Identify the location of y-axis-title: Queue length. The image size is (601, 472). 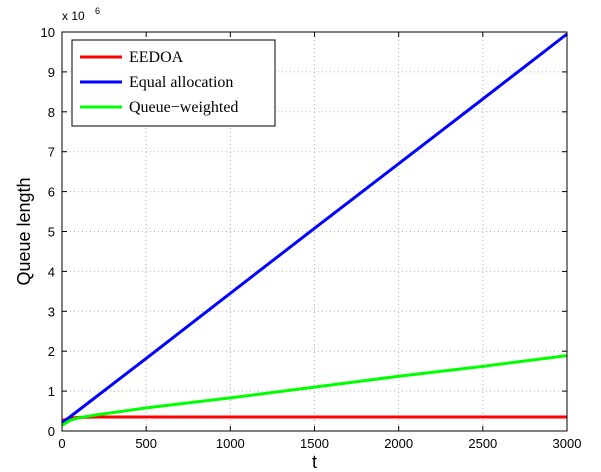
(24, 231).